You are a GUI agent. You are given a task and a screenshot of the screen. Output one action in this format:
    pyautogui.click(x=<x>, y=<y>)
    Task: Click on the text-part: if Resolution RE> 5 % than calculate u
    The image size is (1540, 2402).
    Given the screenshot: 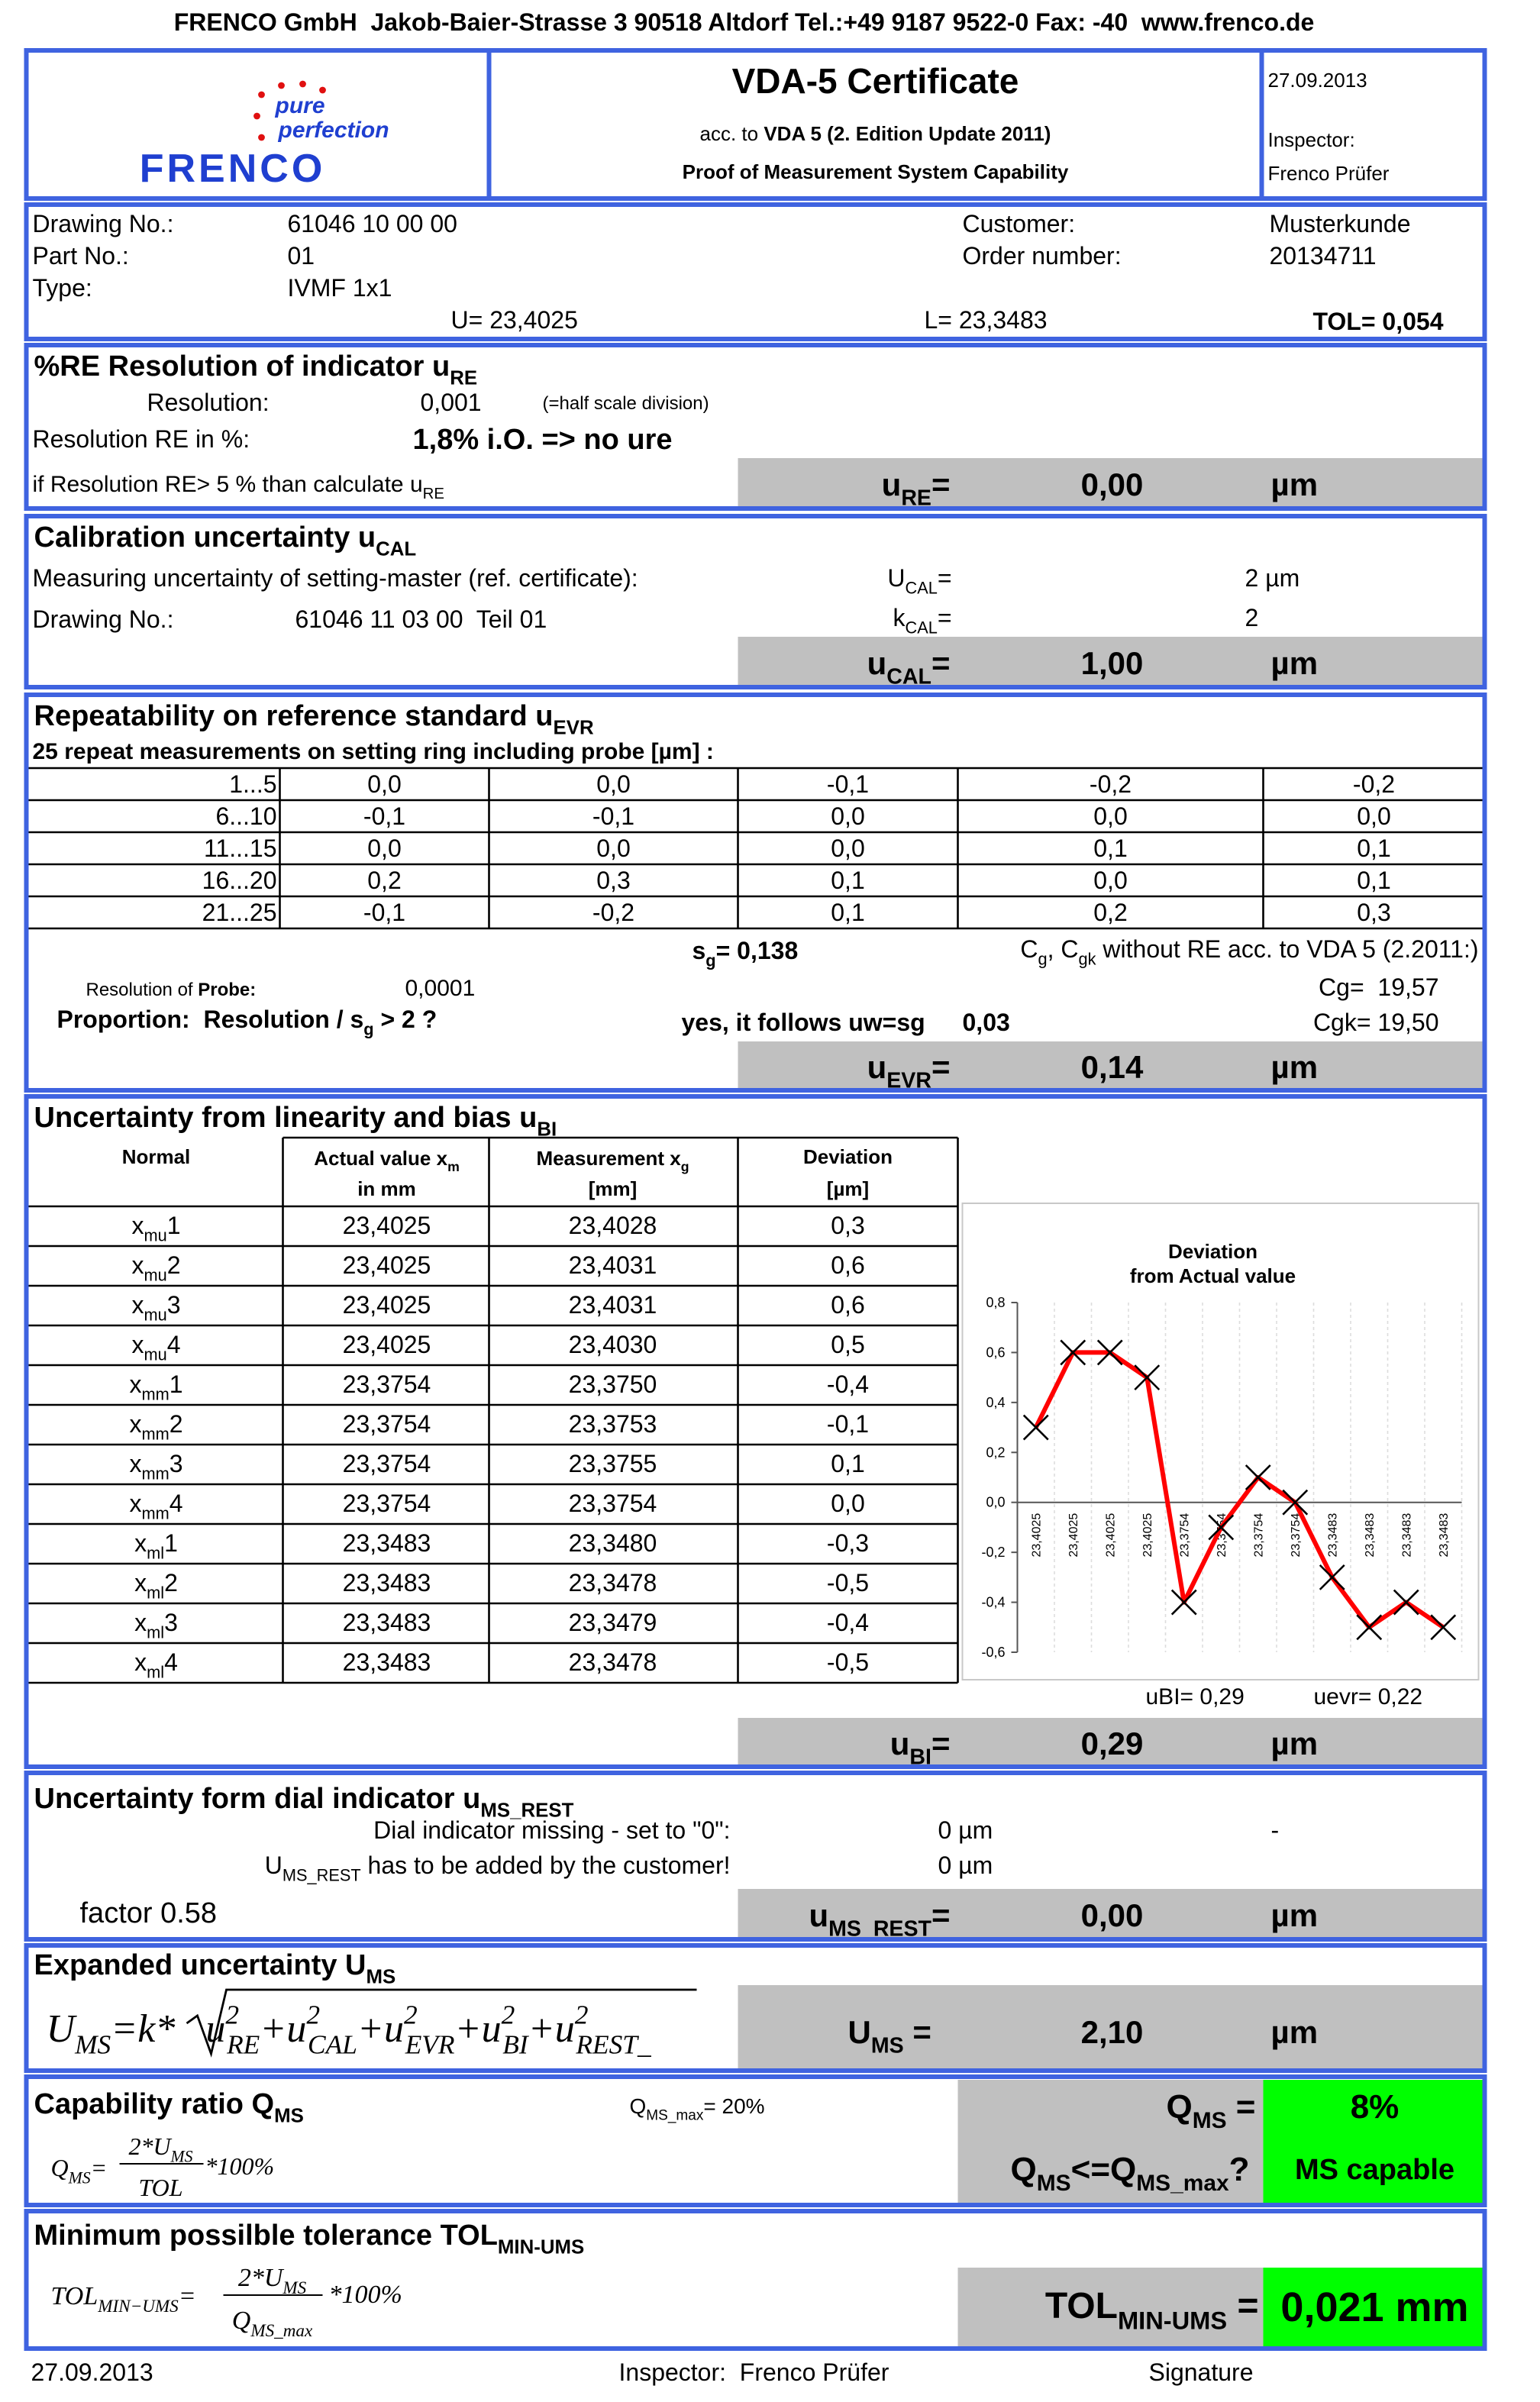 What is the action you would take?
    pyautogui.click(x=228, y=484)
    